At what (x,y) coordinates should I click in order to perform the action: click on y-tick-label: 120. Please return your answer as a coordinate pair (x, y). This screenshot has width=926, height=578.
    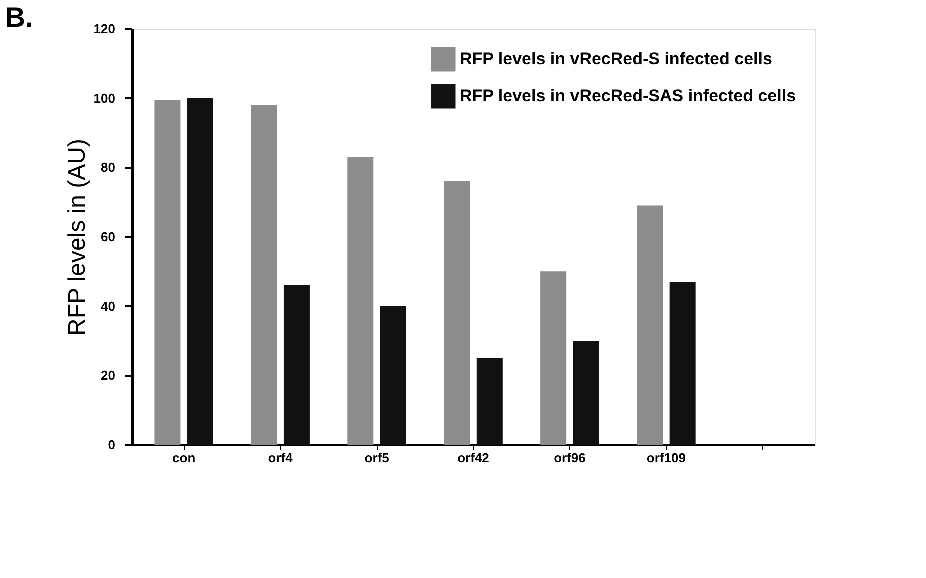
    Looking at the image, I should click on (105, 29).